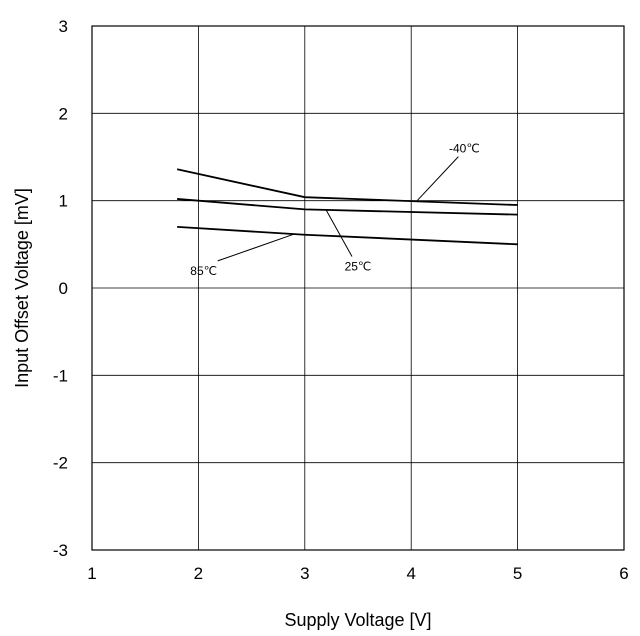 This screenshot has width=640, height=636. What do you see at coordinates (358, 267) in the screenshot?
I see `series-label: 25℃` at bounding box center [358, 267].